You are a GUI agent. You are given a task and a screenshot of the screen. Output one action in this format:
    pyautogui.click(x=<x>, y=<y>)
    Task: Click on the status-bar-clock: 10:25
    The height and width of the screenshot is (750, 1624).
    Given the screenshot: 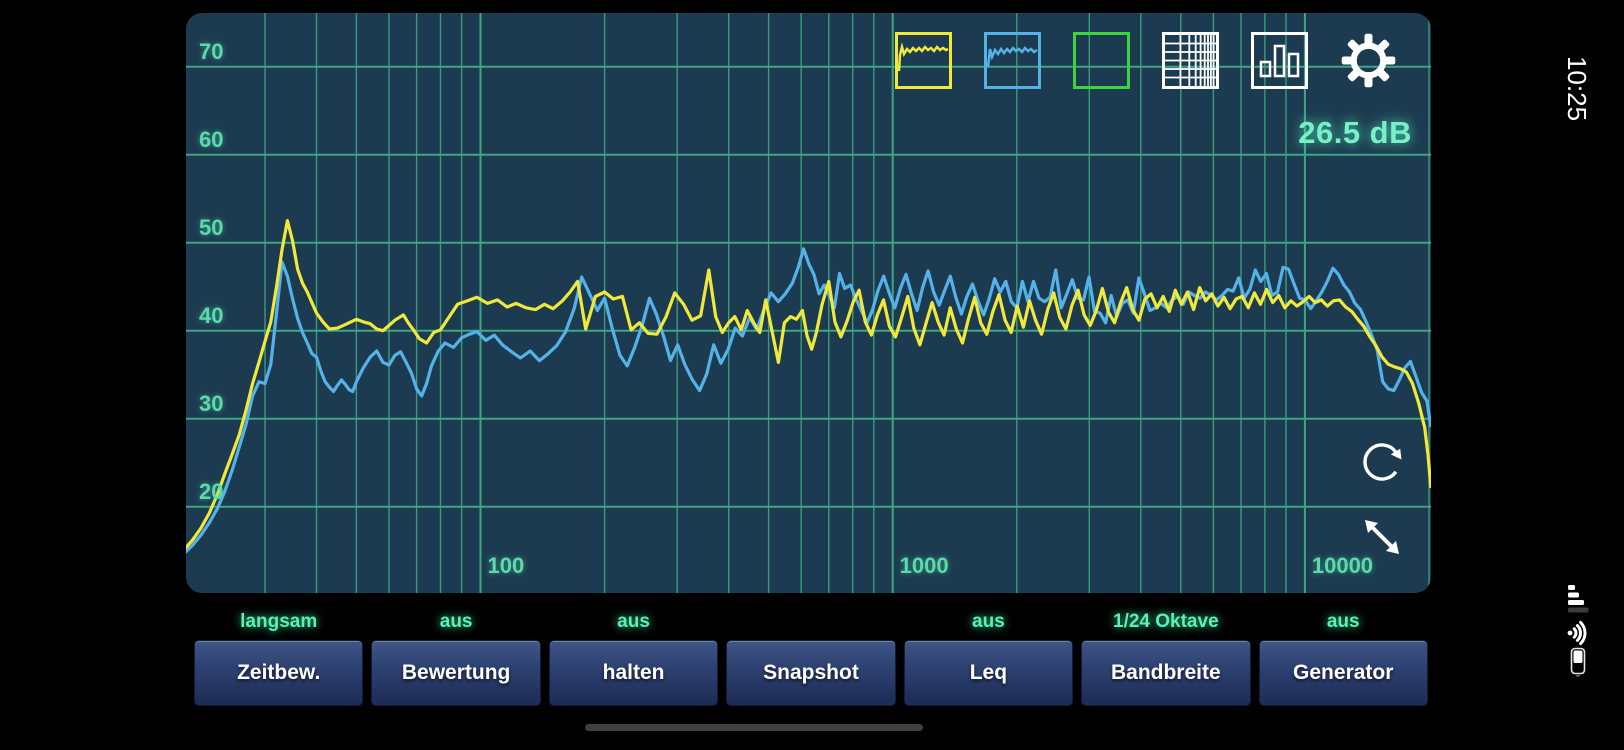 What is the action you would take?
    pyautogui.click(x=1577, y=87)
    